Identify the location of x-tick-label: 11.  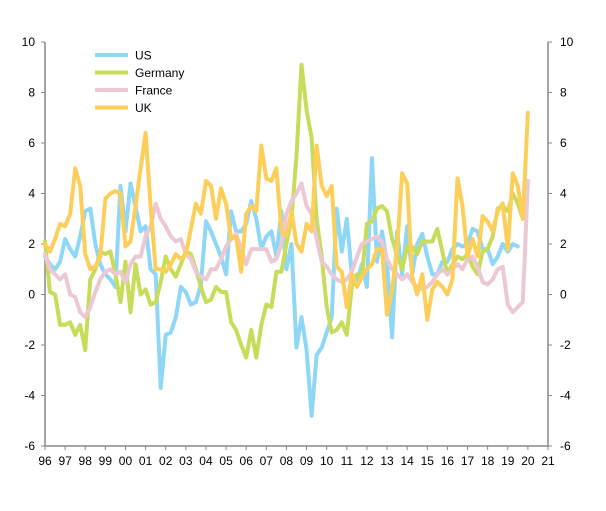
(347, 461).